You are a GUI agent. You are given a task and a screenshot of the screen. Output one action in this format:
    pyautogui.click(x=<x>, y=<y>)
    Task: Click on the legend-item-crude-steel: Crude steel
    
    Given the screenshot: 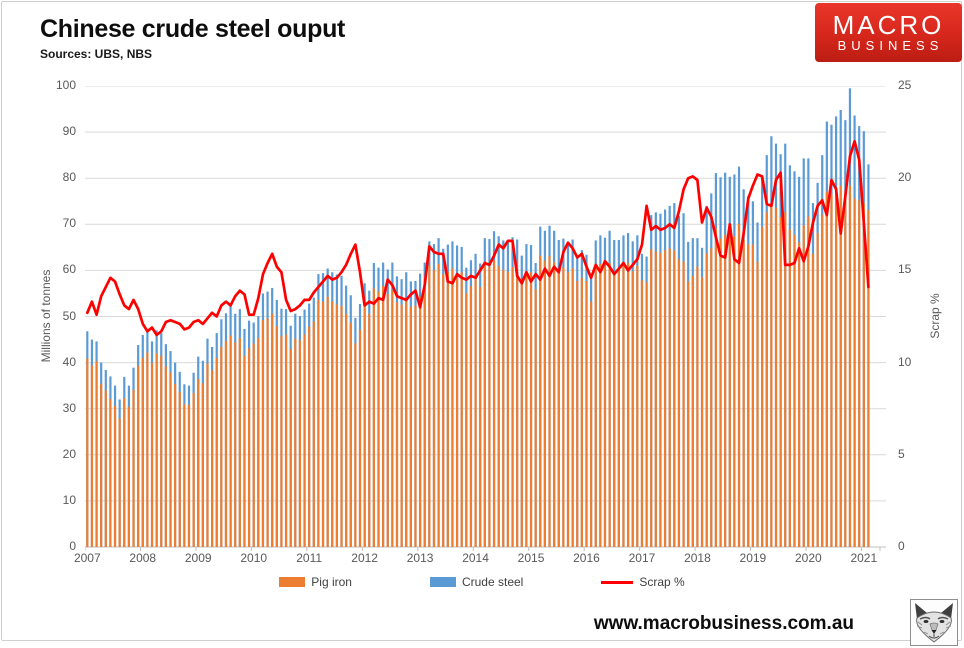 What is the action you would take?
    pyautogui.click(x=476, y=582)
    